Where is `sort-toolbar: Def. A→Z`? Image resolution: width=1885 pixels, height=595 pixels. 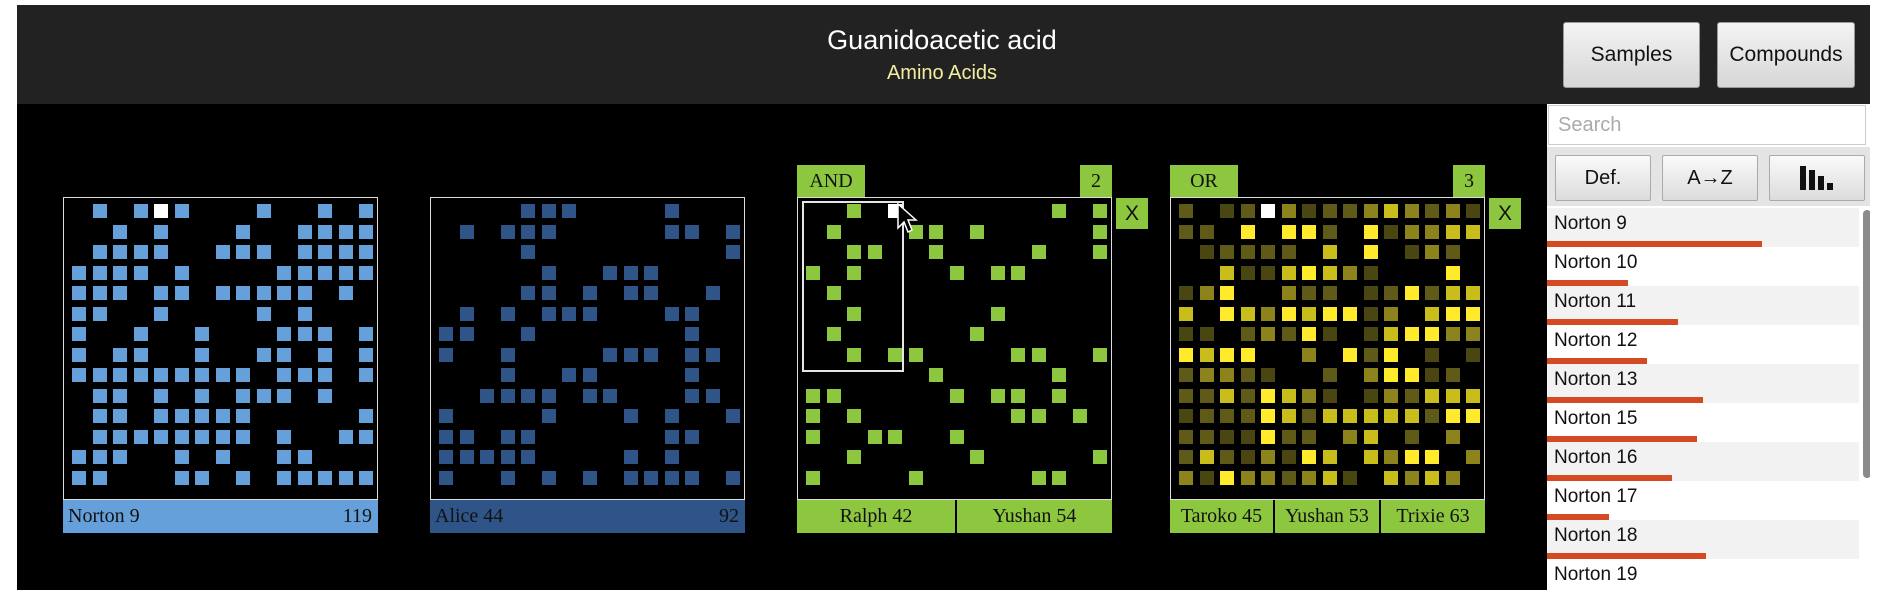 sort-toolbar: Def. A→Z is located at coordinates (1708, 176).